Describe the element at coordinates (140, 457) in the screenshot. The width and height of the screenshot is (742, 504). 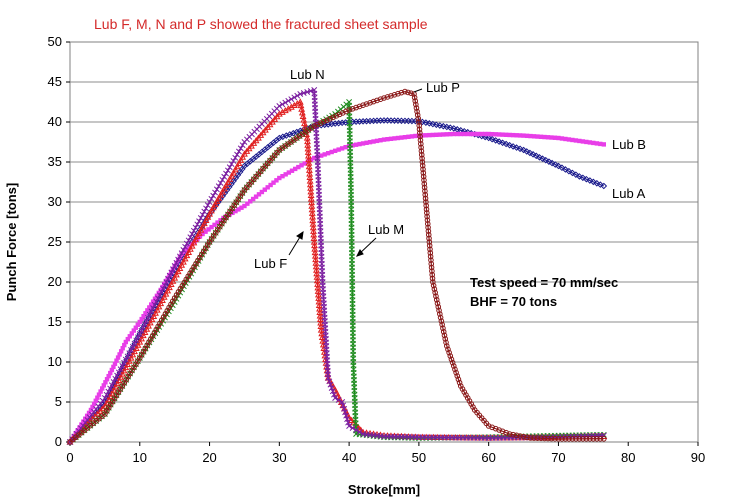
I see `x-tick-label-10: 10` at that location.